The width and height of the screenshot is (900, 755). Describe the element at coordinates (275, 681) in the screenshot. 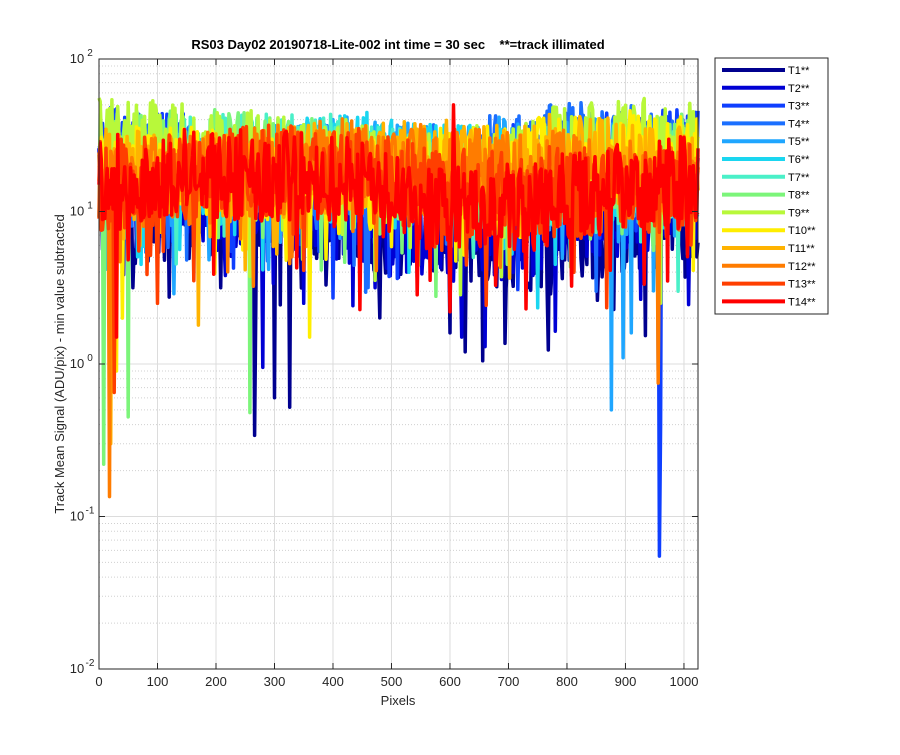

I see `x-tick-label: 300` at that location.